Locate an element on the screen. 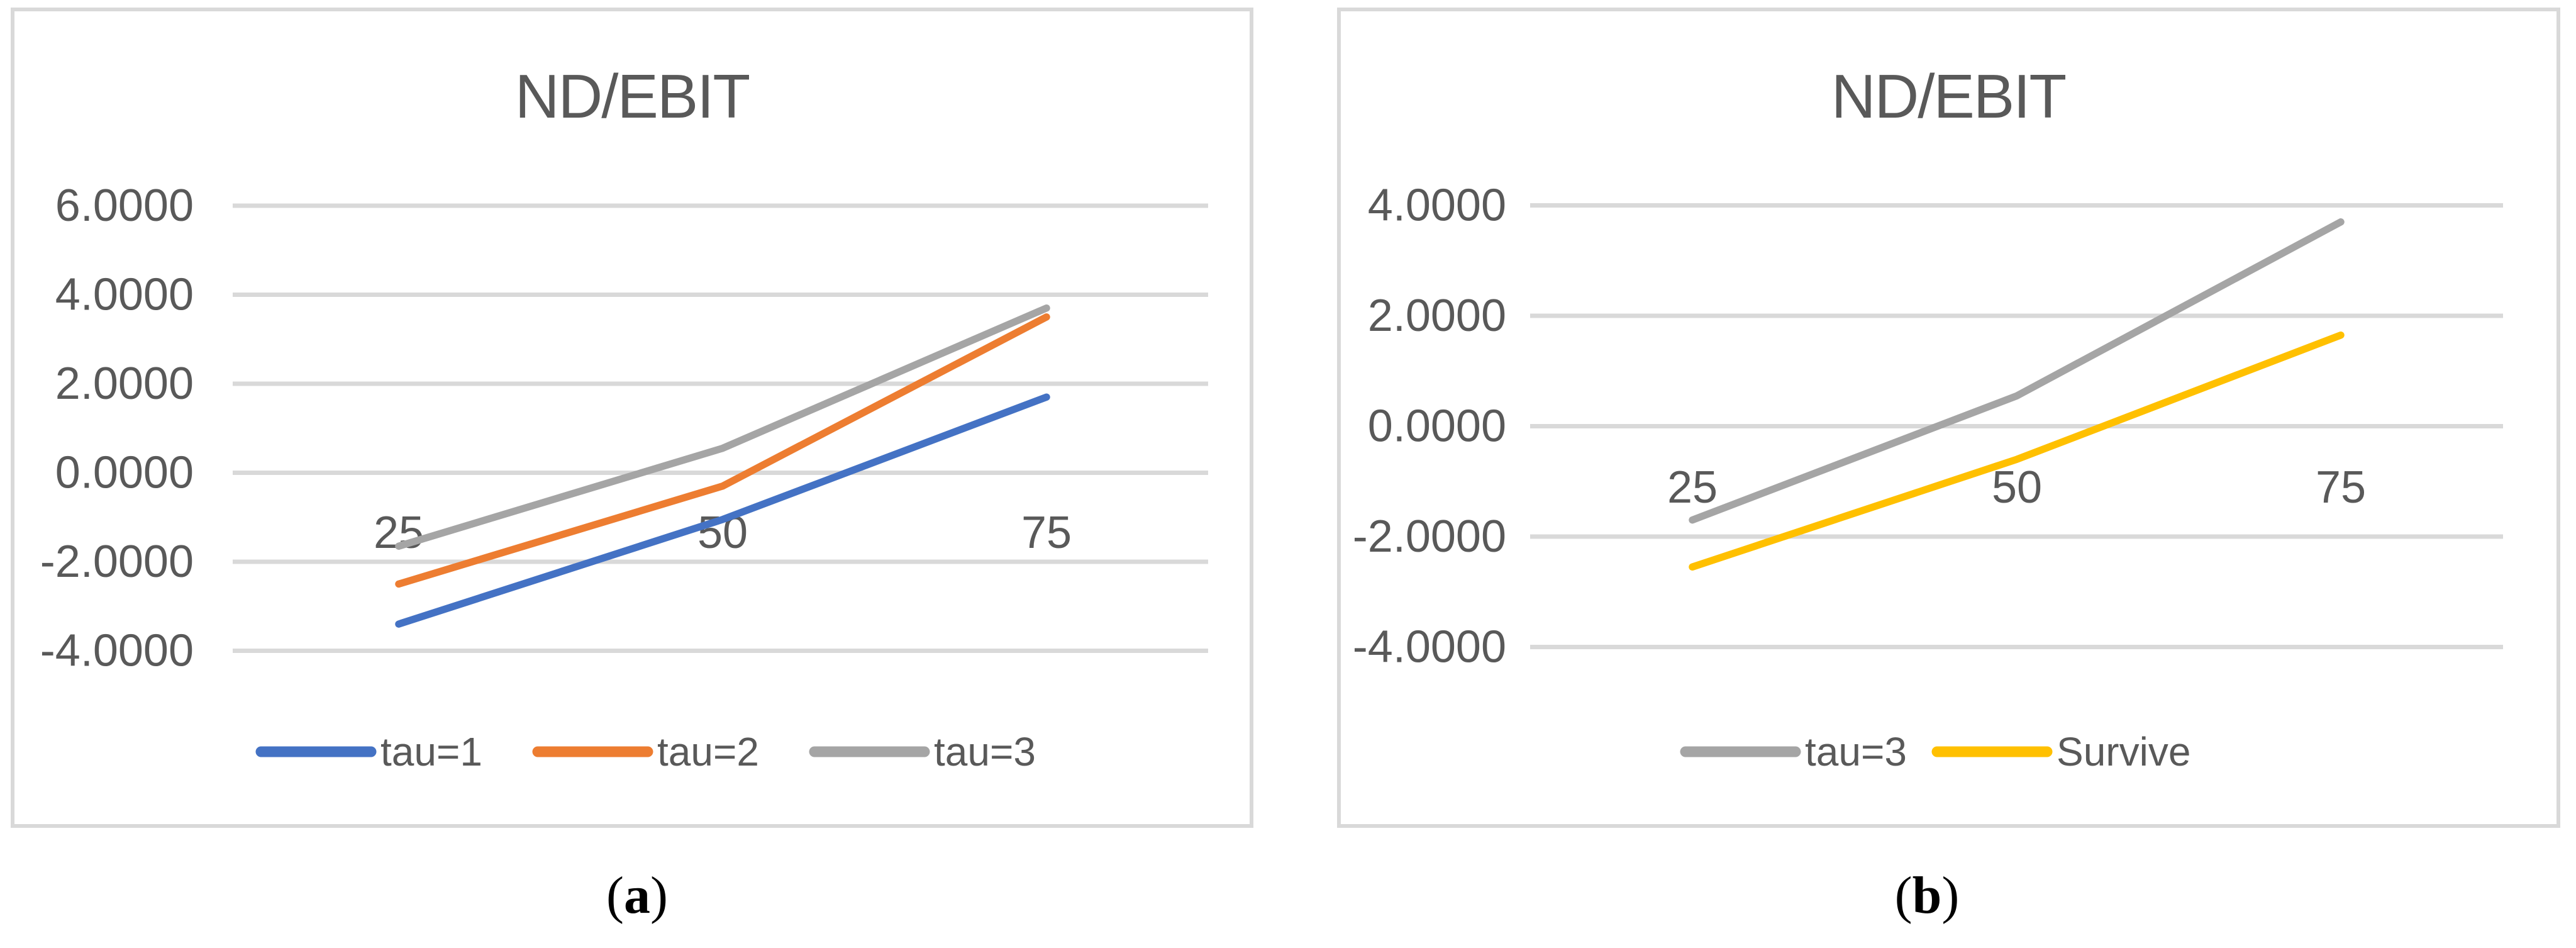  caption-b-open: ( is located at coordinates (1903, 895).